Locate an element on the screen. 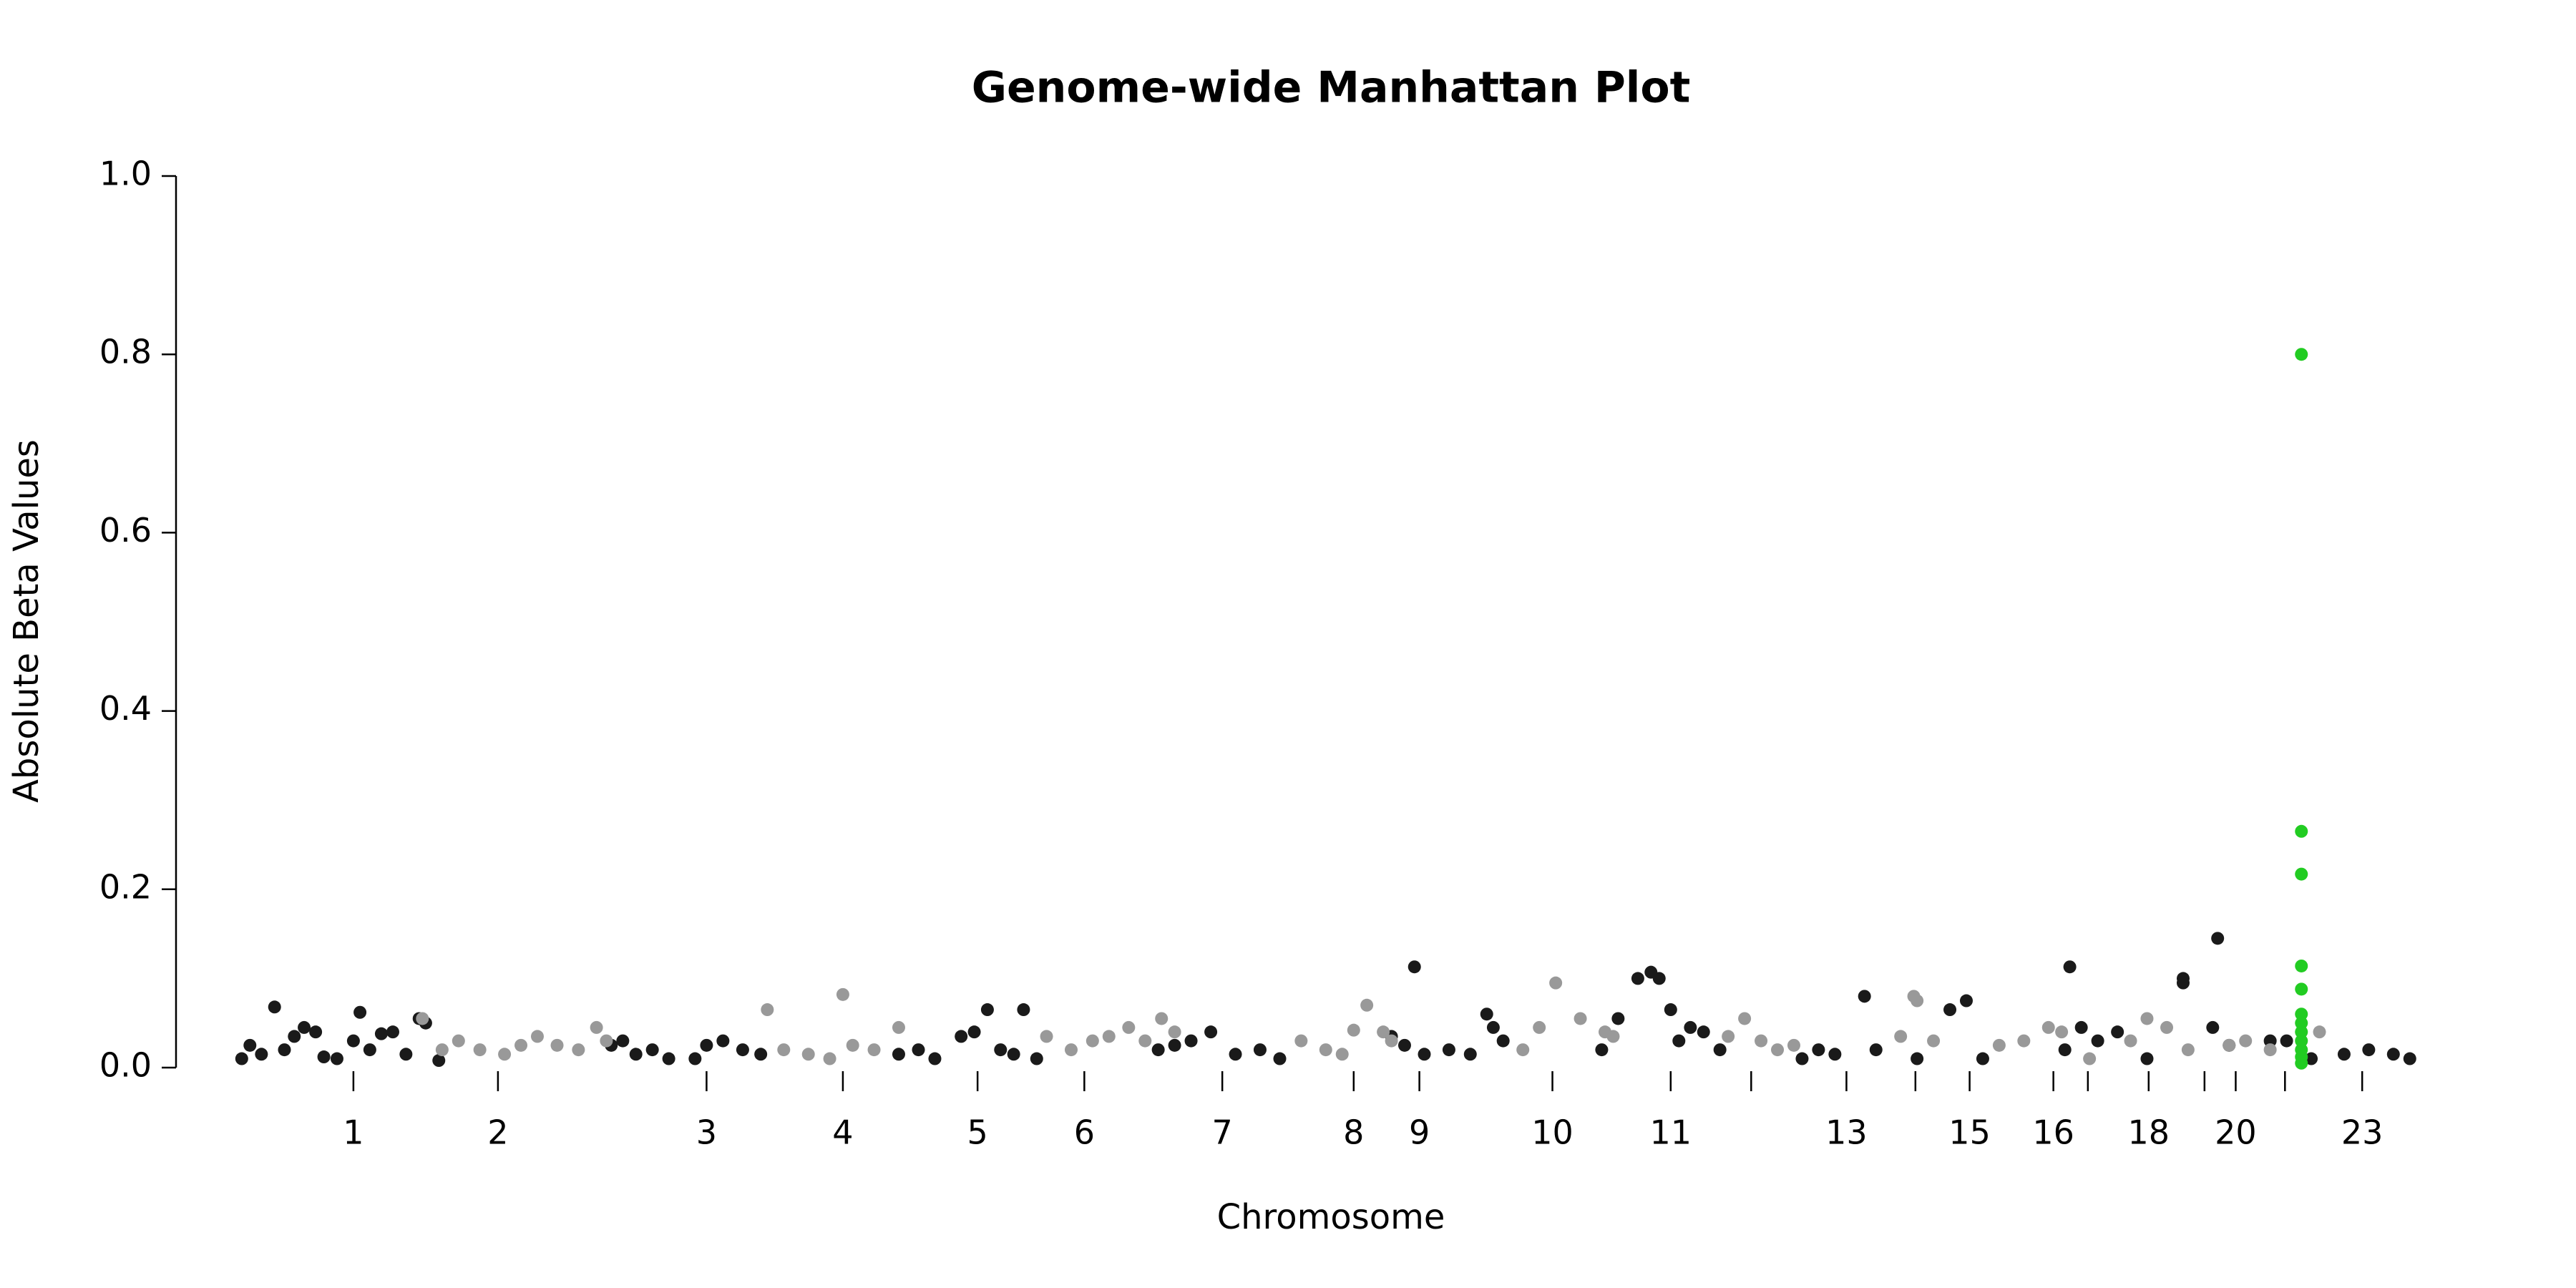 The image size is (2576, 1288). y-axis-label: Absolute Beta Values is located at coordinates (26, 621).